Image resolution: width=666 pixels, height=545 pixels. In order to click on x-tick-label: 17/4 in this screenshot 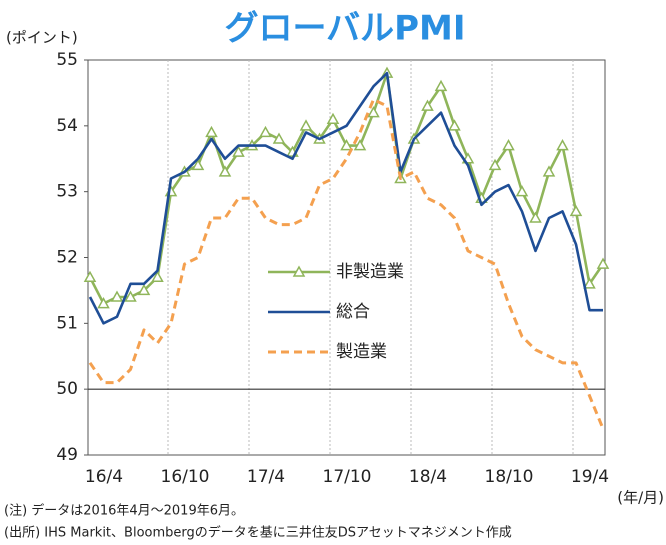, I will do `click(266, 477)`.